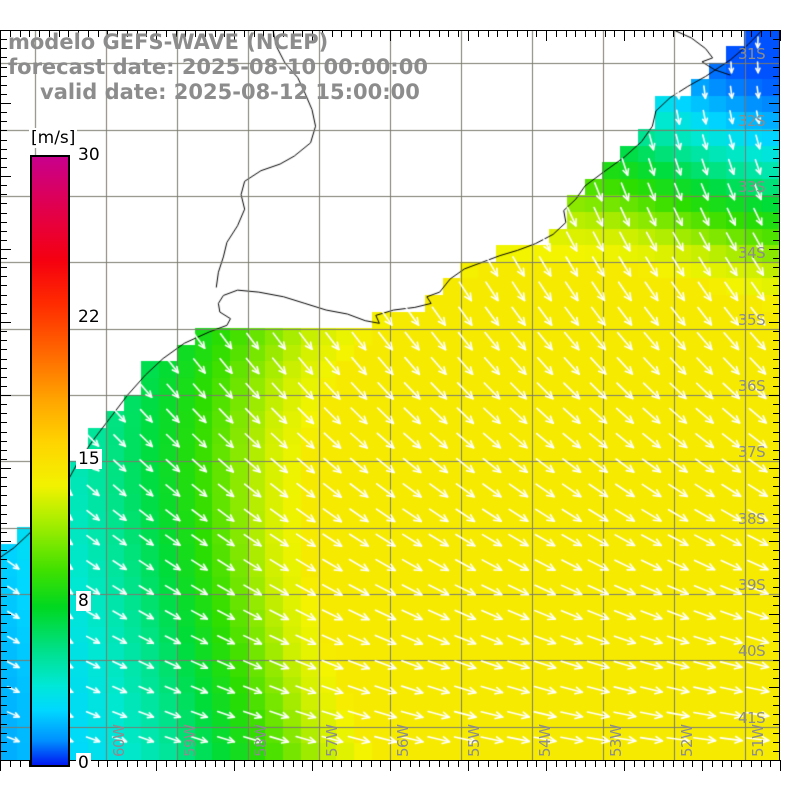  I want to click on latitude-label: 41S, so click(752, 717).